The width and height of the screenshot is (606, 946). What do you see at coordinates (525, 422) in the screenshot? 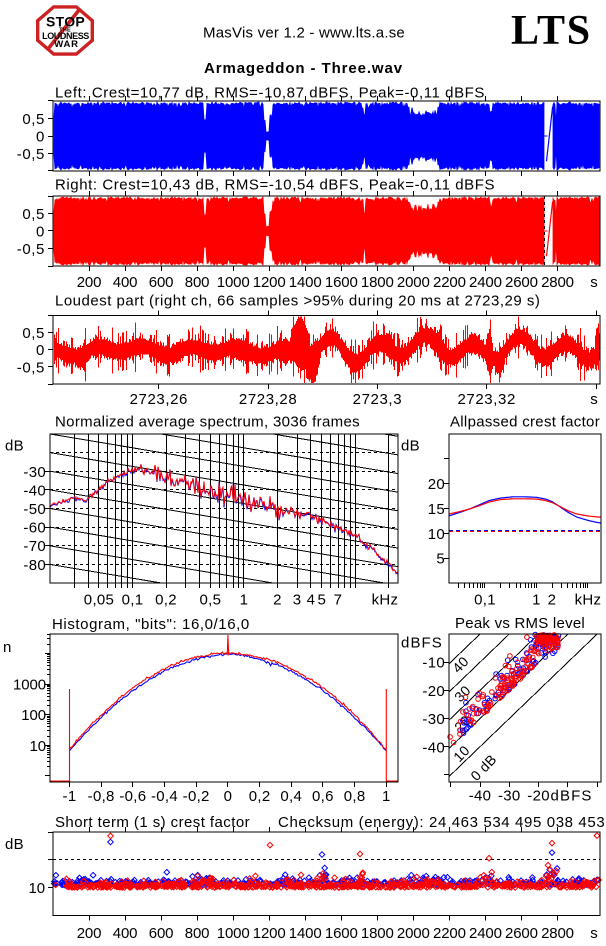
I see `svg-text: Allpassed crest factor` at bounding box center [525, 422].